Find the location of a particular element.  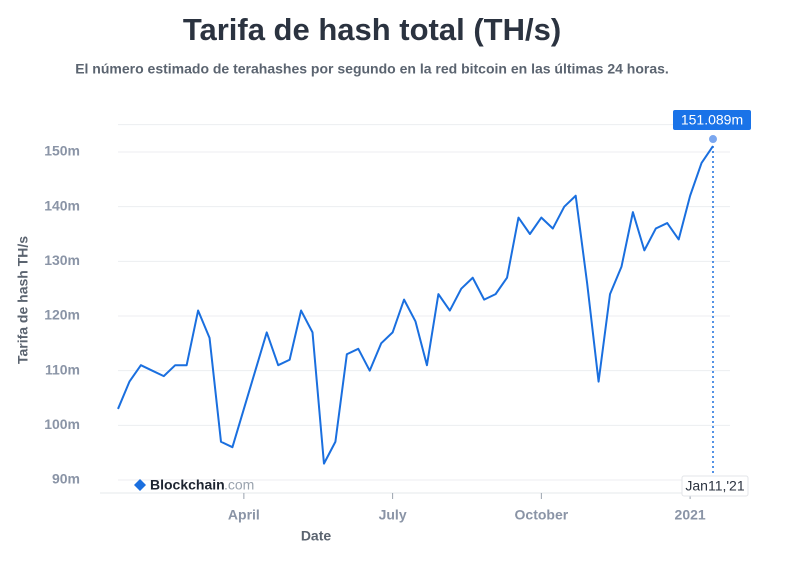

x-tick-label: 2021 is located at coordinates (690, 515).